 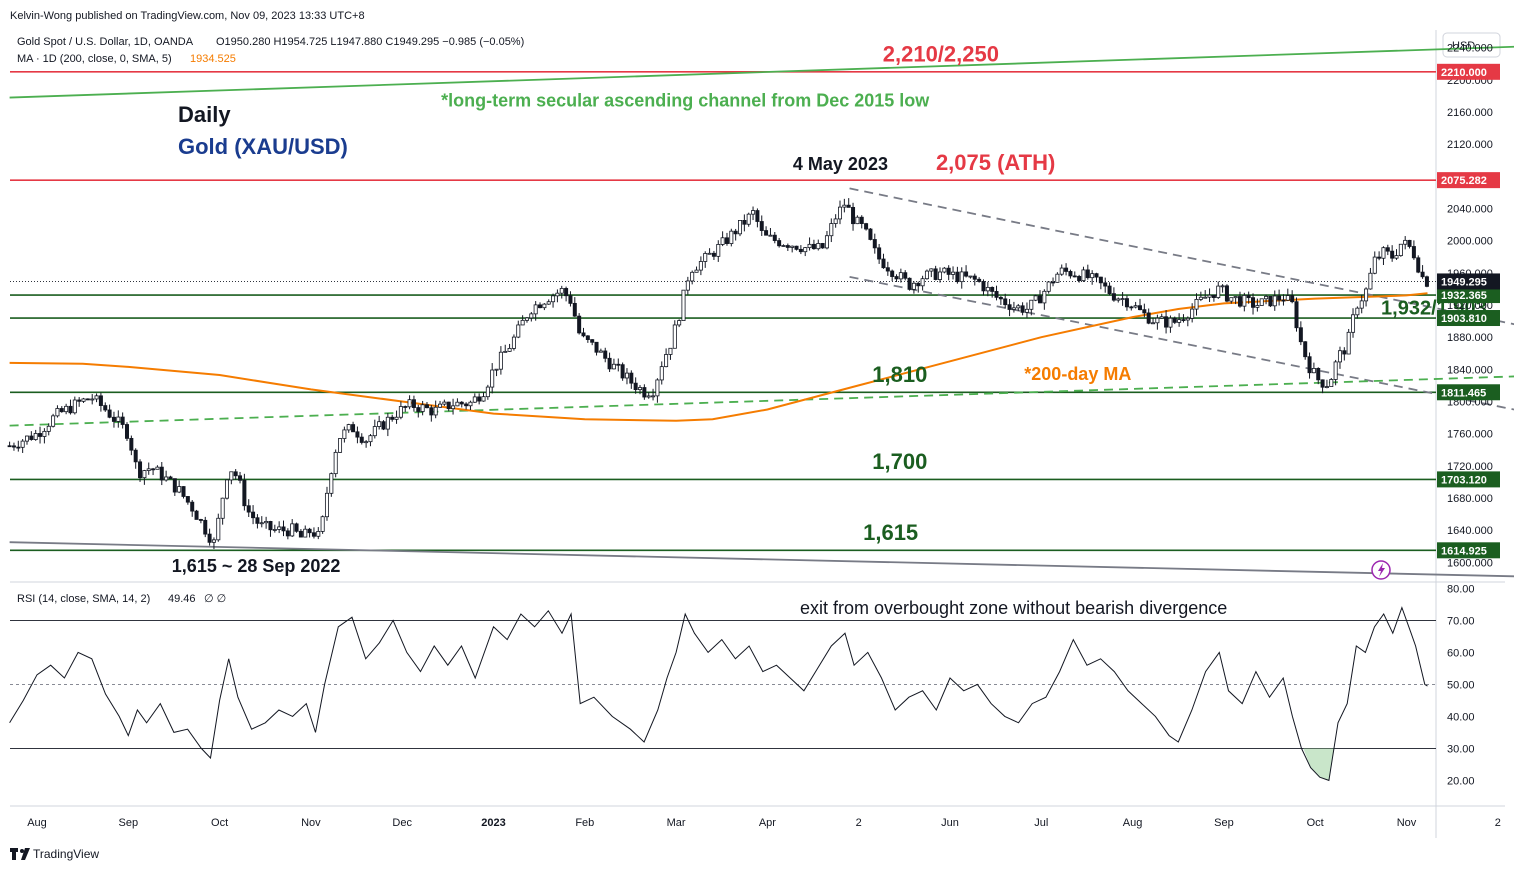 I want to click on rsi-axis: 20.00 30.00 40.00 50.00 60.00 70.00 80.00, so click(x=1461, y=685).